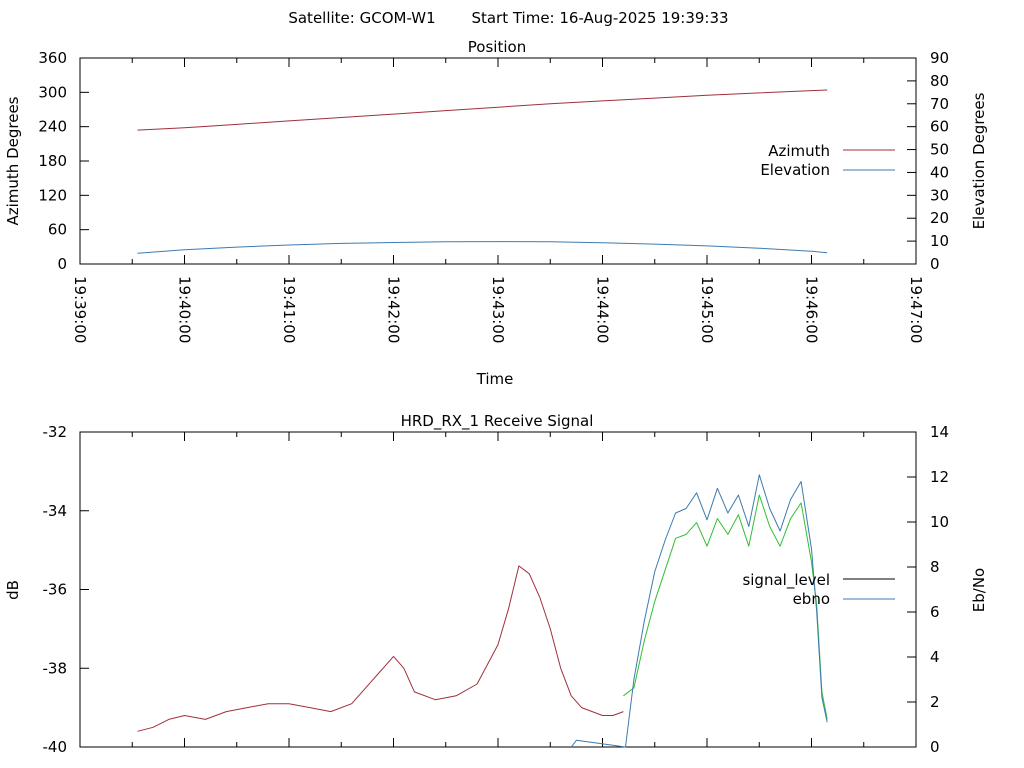 Image resolution: width=1024 pixels, height=768 pixels. What do you see at coordinates (939, 172) in the screenshot?
I see `position-y2tick-label: 40` at bounding box center [939, 172].